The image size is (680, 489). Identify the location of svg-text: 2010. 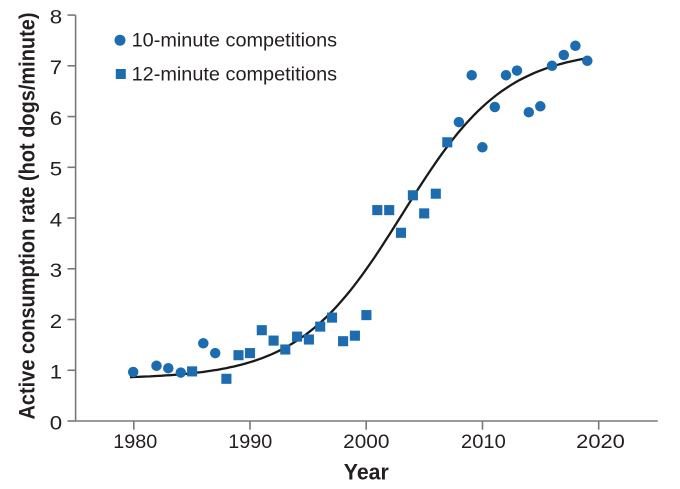
(483, 442).